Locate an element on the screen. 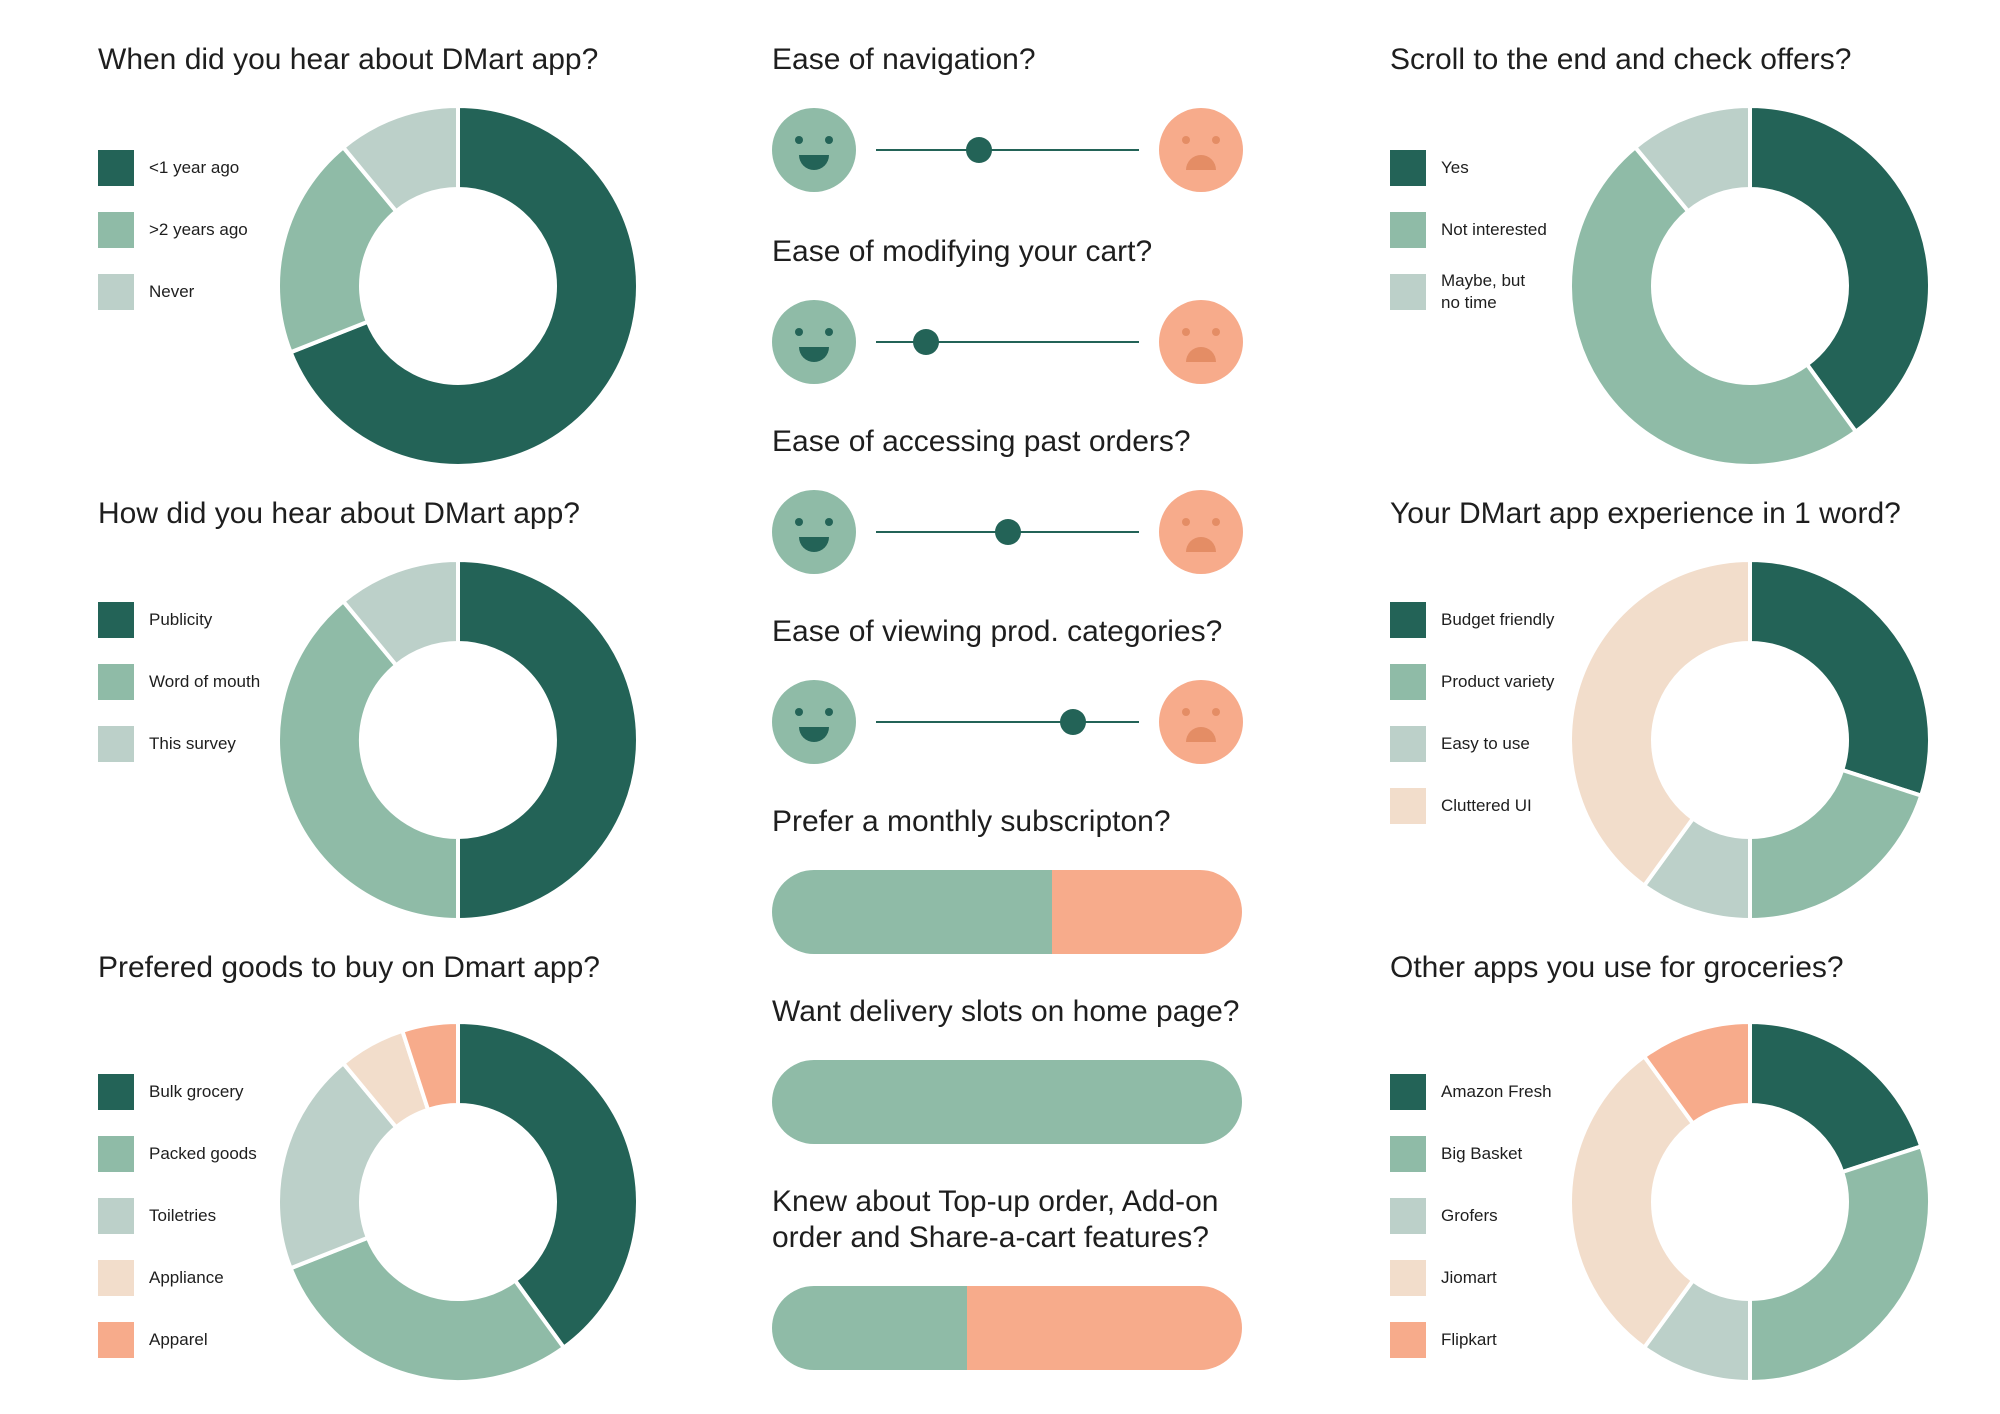 The image size is (2000, 1414). legend-label: Yes is located at coordinates (1455, 167).